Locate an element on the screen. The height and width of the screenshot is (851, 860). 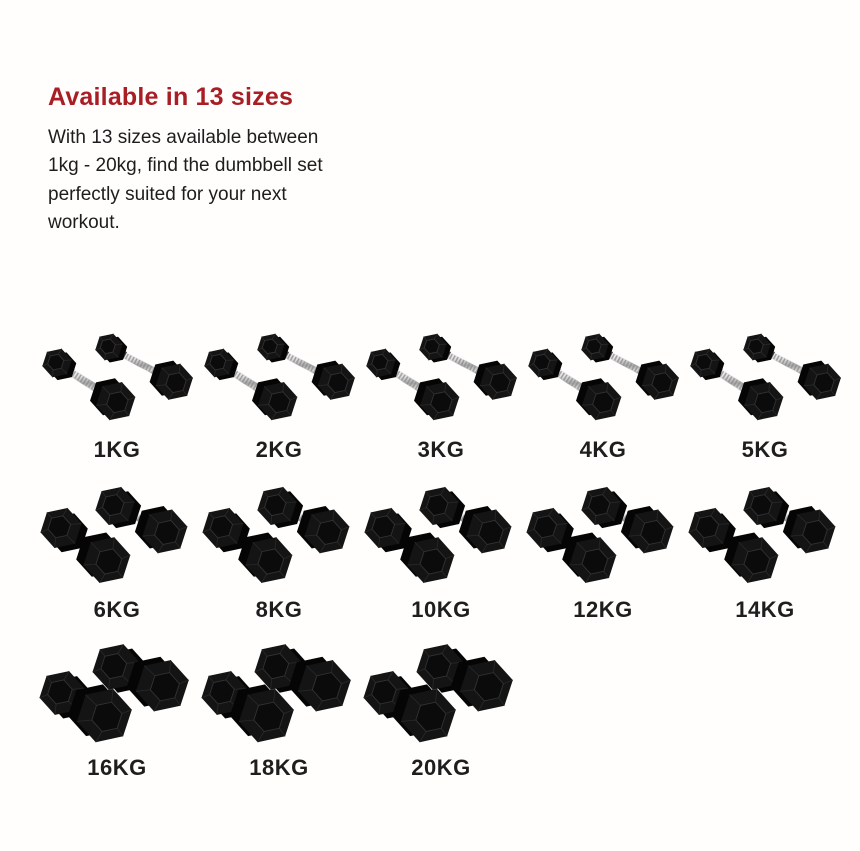
dumbbell-size-tile: 2KG is located at coordinates (279, 396).